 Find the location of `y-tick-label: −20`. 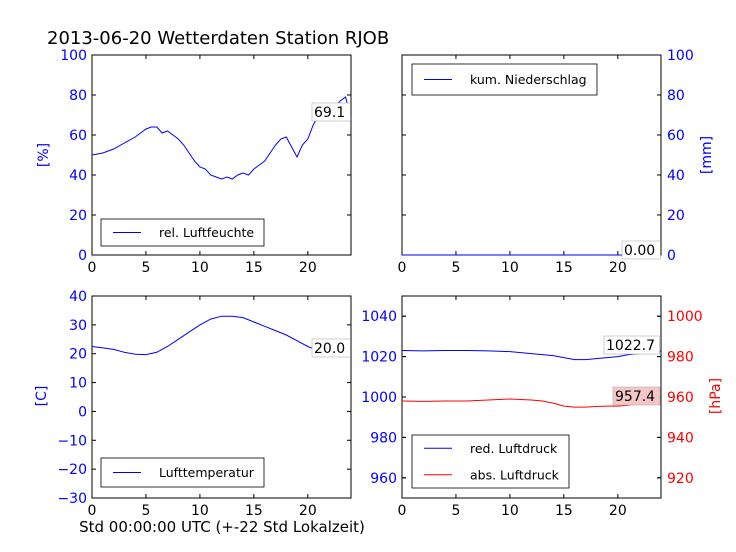

y-tick-label: −20 is located at coordinates (72, 470).